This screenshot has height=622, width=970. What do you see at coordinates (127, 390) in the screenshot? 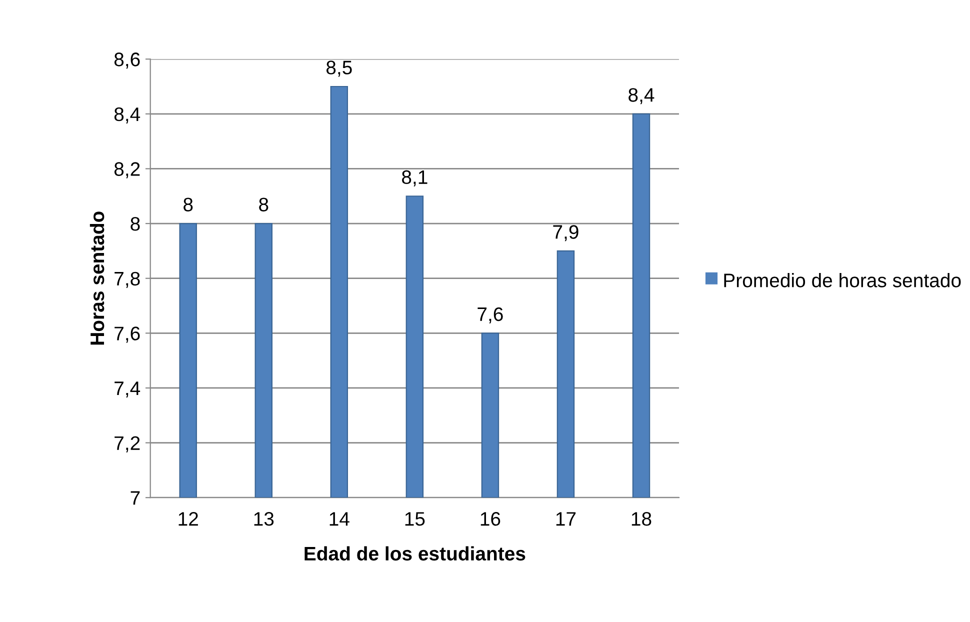
I see `y-tick-label: 7,4` at bounding box center [127, 390].